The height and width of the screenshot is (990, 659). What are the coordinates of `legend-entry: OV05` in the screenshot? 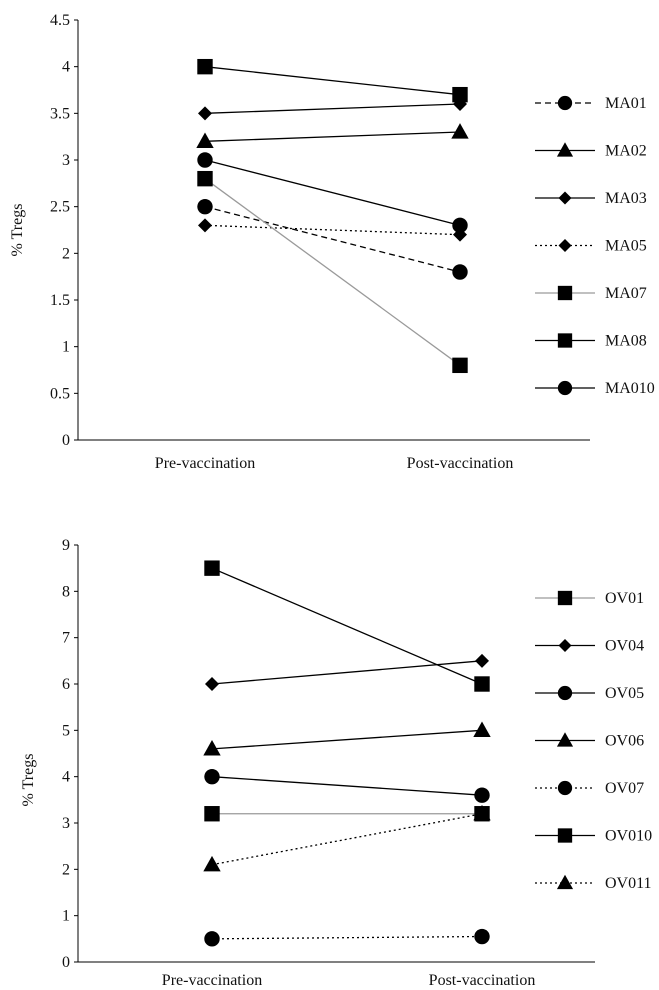 It's located at (589, 693).